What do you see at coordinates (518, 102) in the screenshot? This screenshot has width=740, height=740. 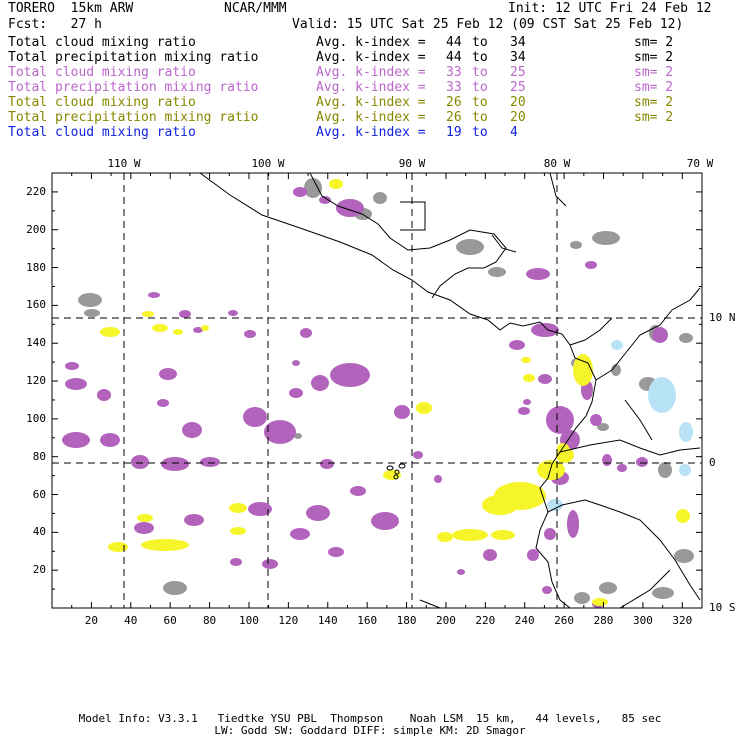 I see `legend-index-low: 20` at bounding box center [518, 102].